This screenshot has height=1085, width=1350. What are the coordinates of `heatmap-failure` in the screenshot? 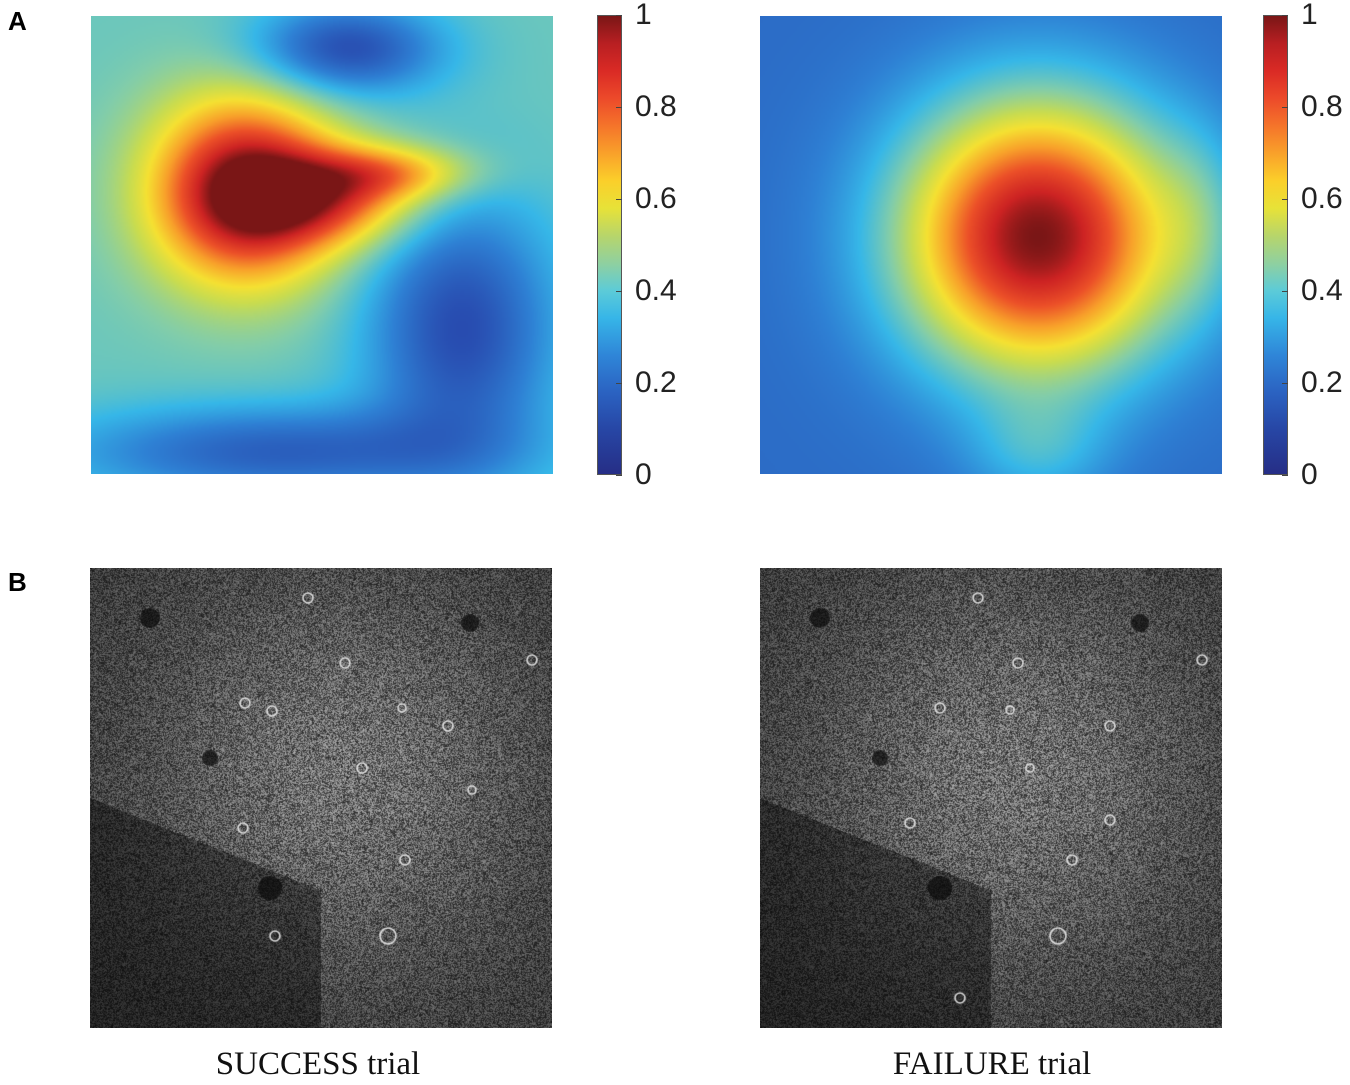 It's located at (991, 245).